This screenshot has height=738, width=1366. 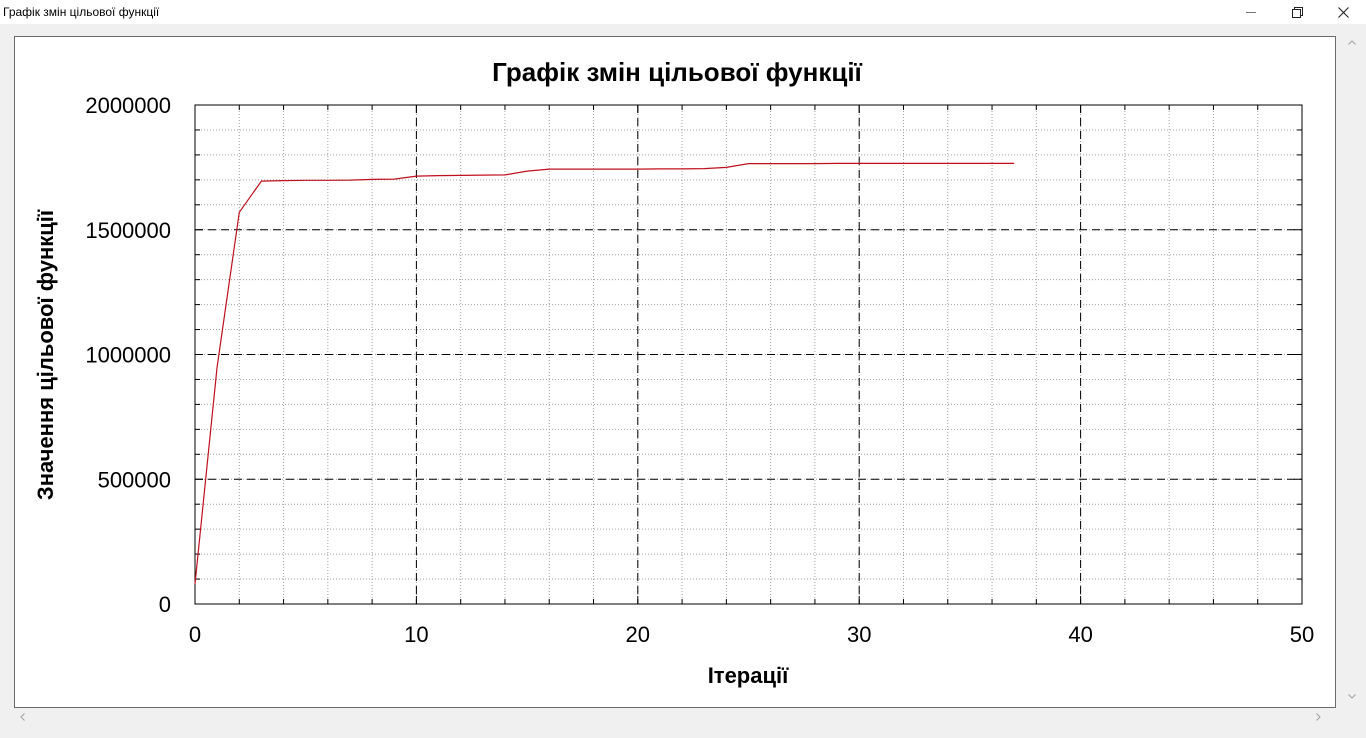 What do you see at coordinates (81, 12) in the screenshot?
I see `window-title: Графік змін цільової функції` at bounding box center [81, 12].